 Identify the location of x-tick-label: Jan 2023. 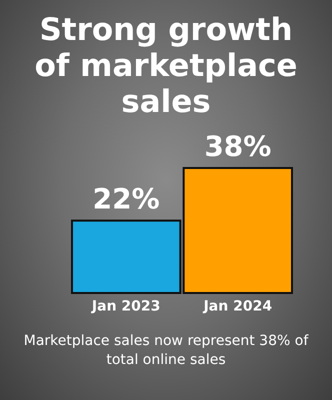
(125, 306).